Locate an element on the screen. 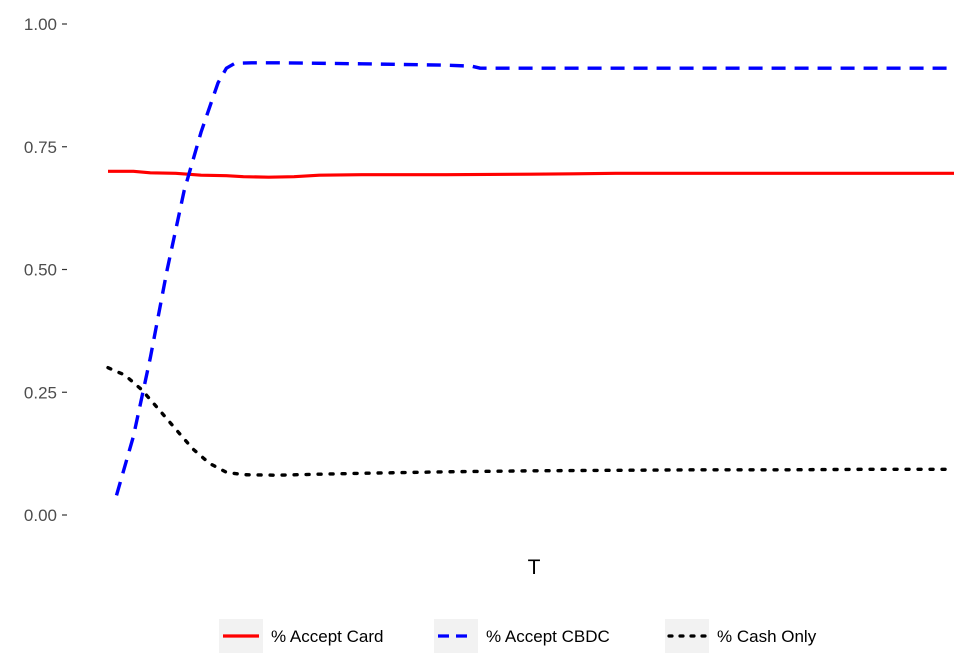 The width and height of the screenshot is (954, 656). y-tick-label: 0.75 is located at coordinates (40, 147).